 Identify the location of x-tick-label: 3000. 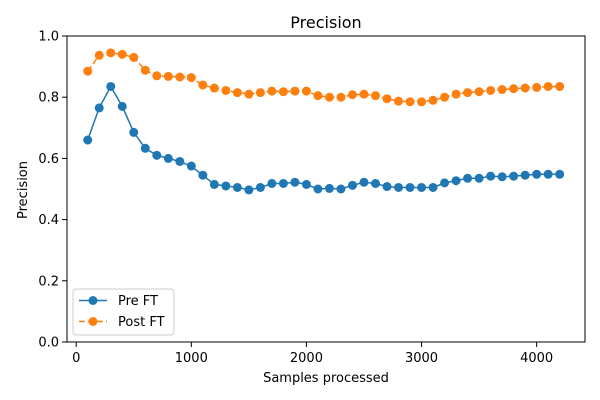
(421, 358).